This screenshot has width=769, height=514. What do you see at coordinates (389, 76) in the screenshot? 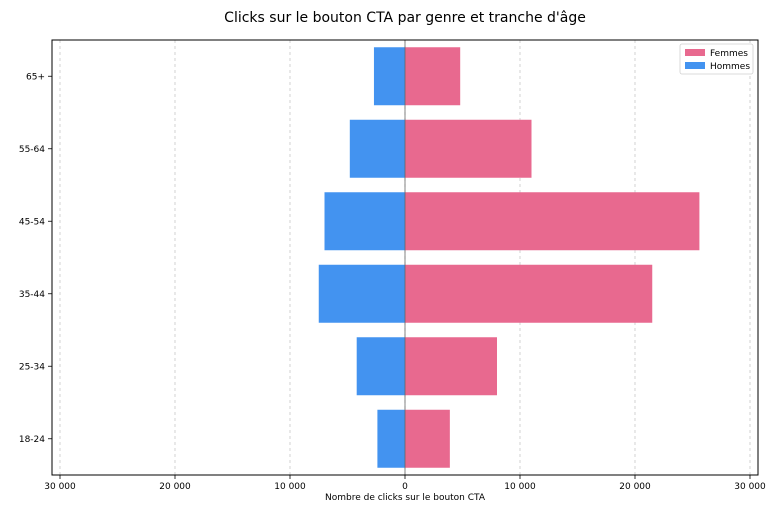
I see `bar-hommes-65+` at bounding box center [389, 76].